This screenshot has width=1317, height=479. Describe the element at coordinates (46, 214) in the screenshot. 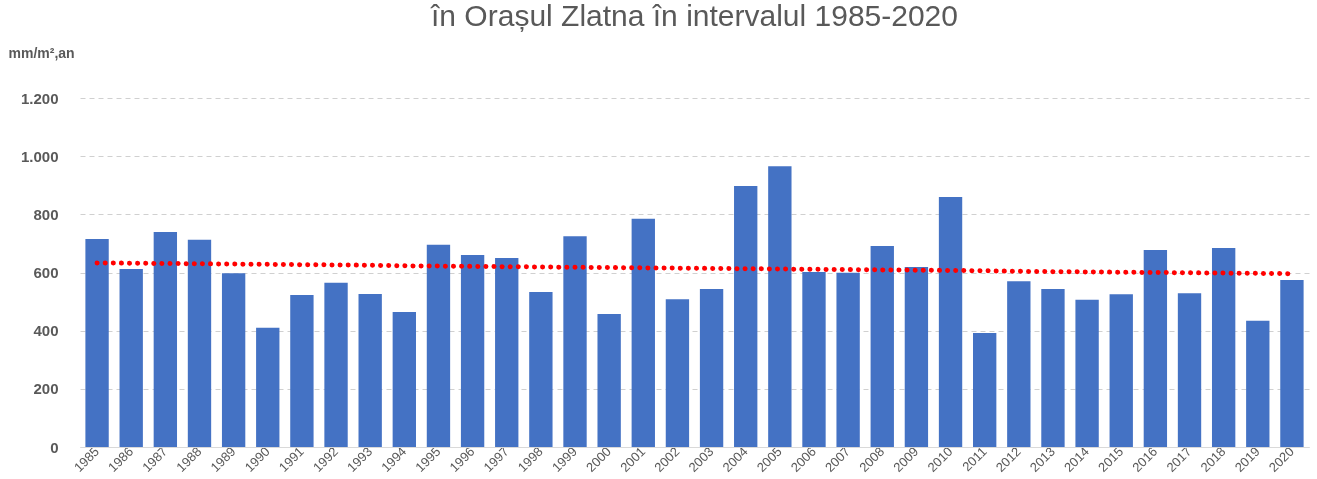

I see `y-tick-label: 800` at that location.